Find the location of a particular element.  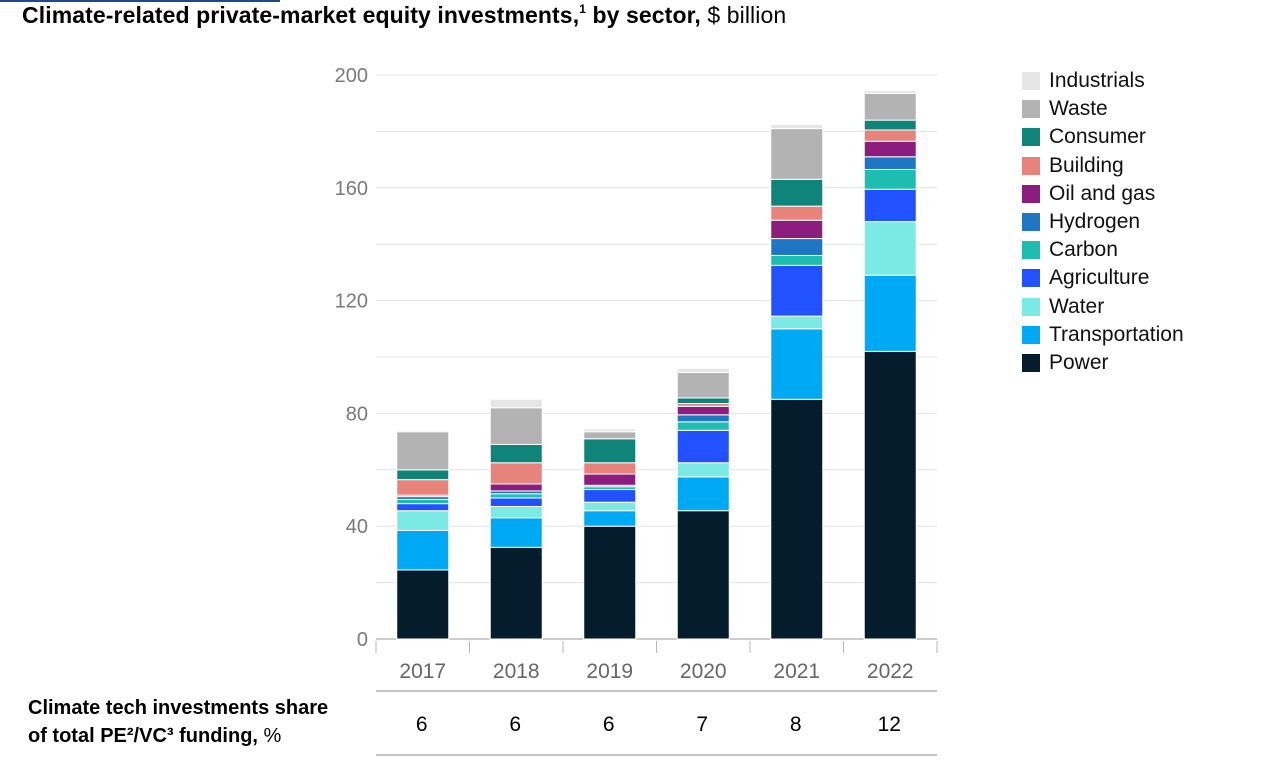

bar-segment-2022-oil-and-gas is located at coordinates (890, 149).